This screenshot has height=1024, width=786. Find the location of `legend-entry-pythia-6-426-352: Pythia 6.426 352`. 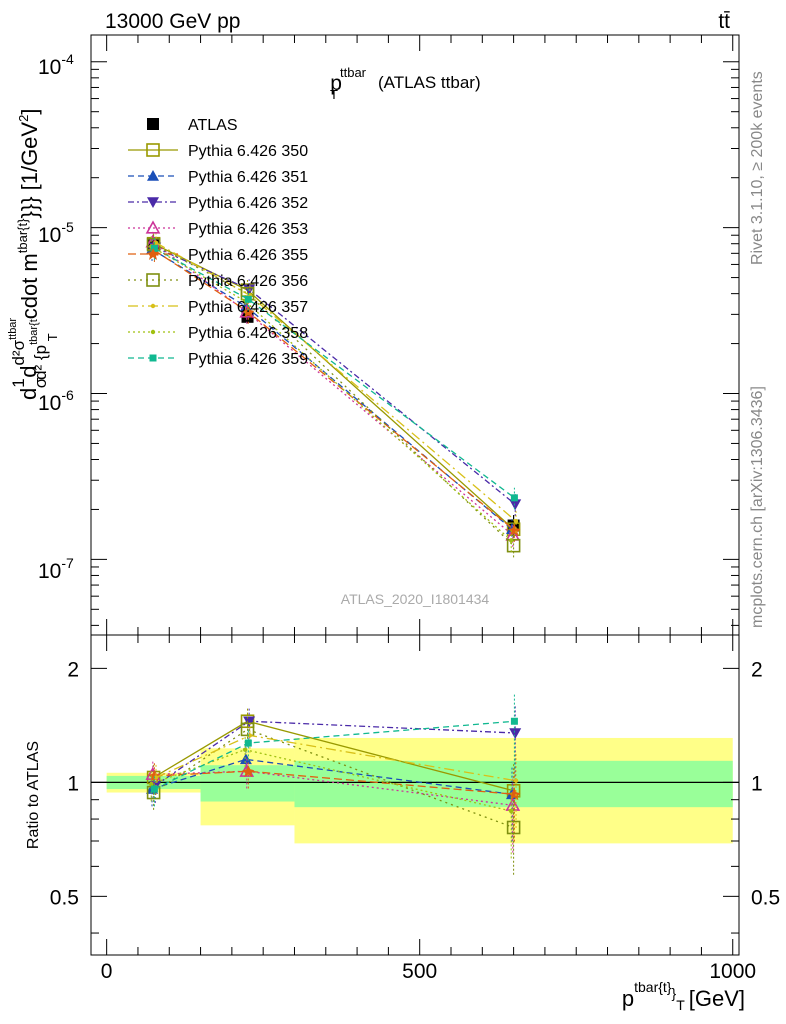

legend-entry-pythia-6-426-352: Pythia 6.426 352 is located at coordinates (218, 203).